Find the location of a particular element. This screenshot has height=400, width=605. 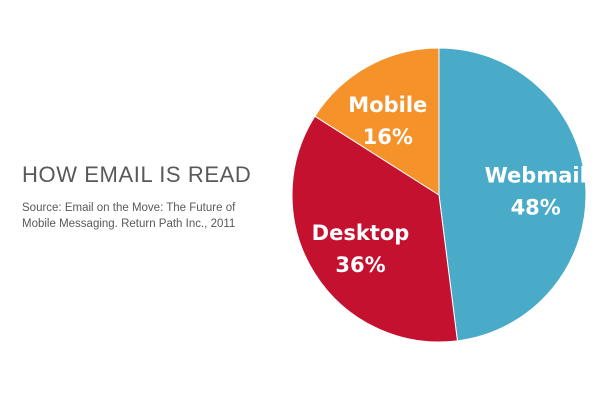

slice-value-mobile: 16% is located at coordinates (388, 137).